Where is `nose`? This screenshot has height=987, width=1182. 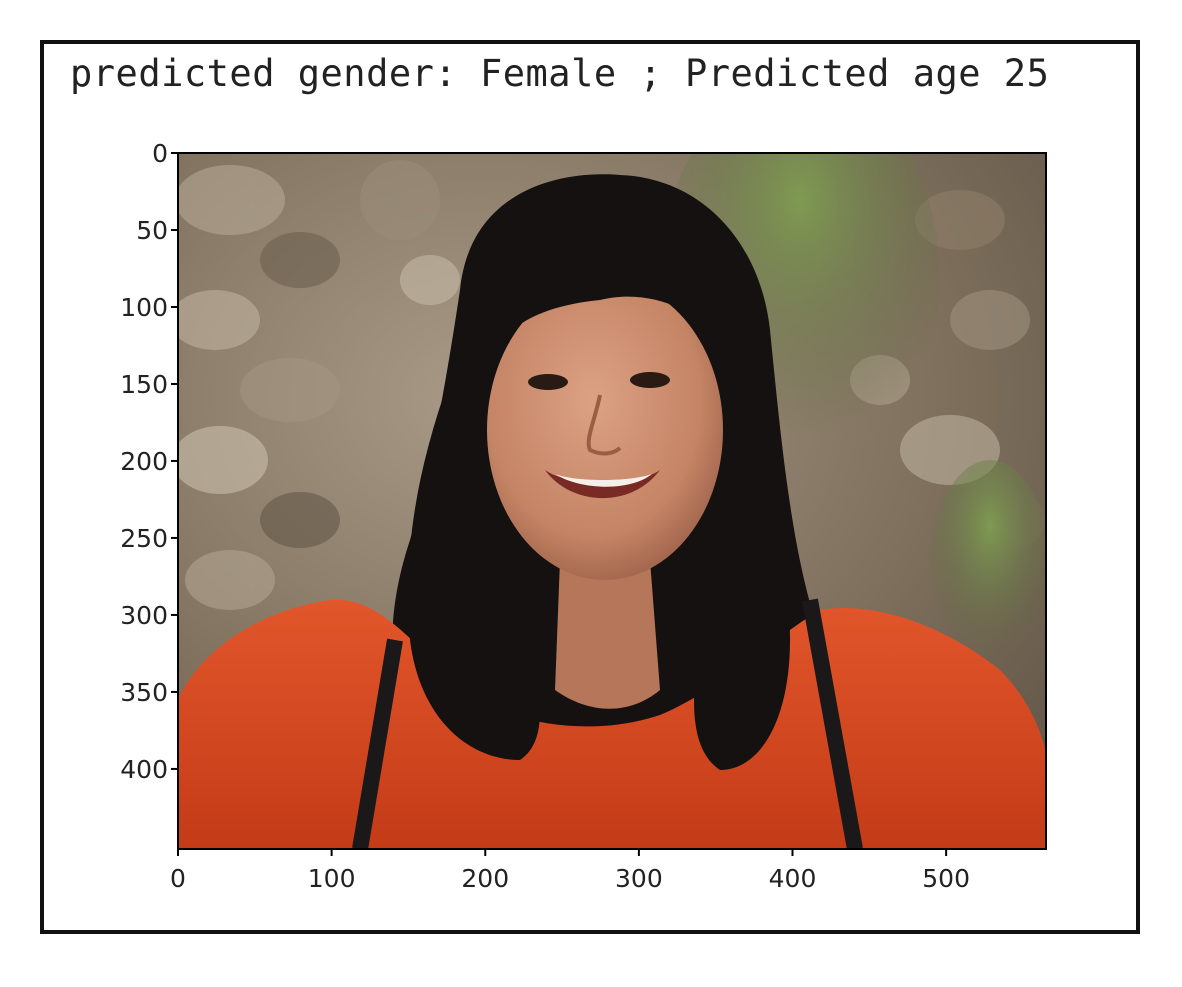 nose is located at coordinates (604, 425).